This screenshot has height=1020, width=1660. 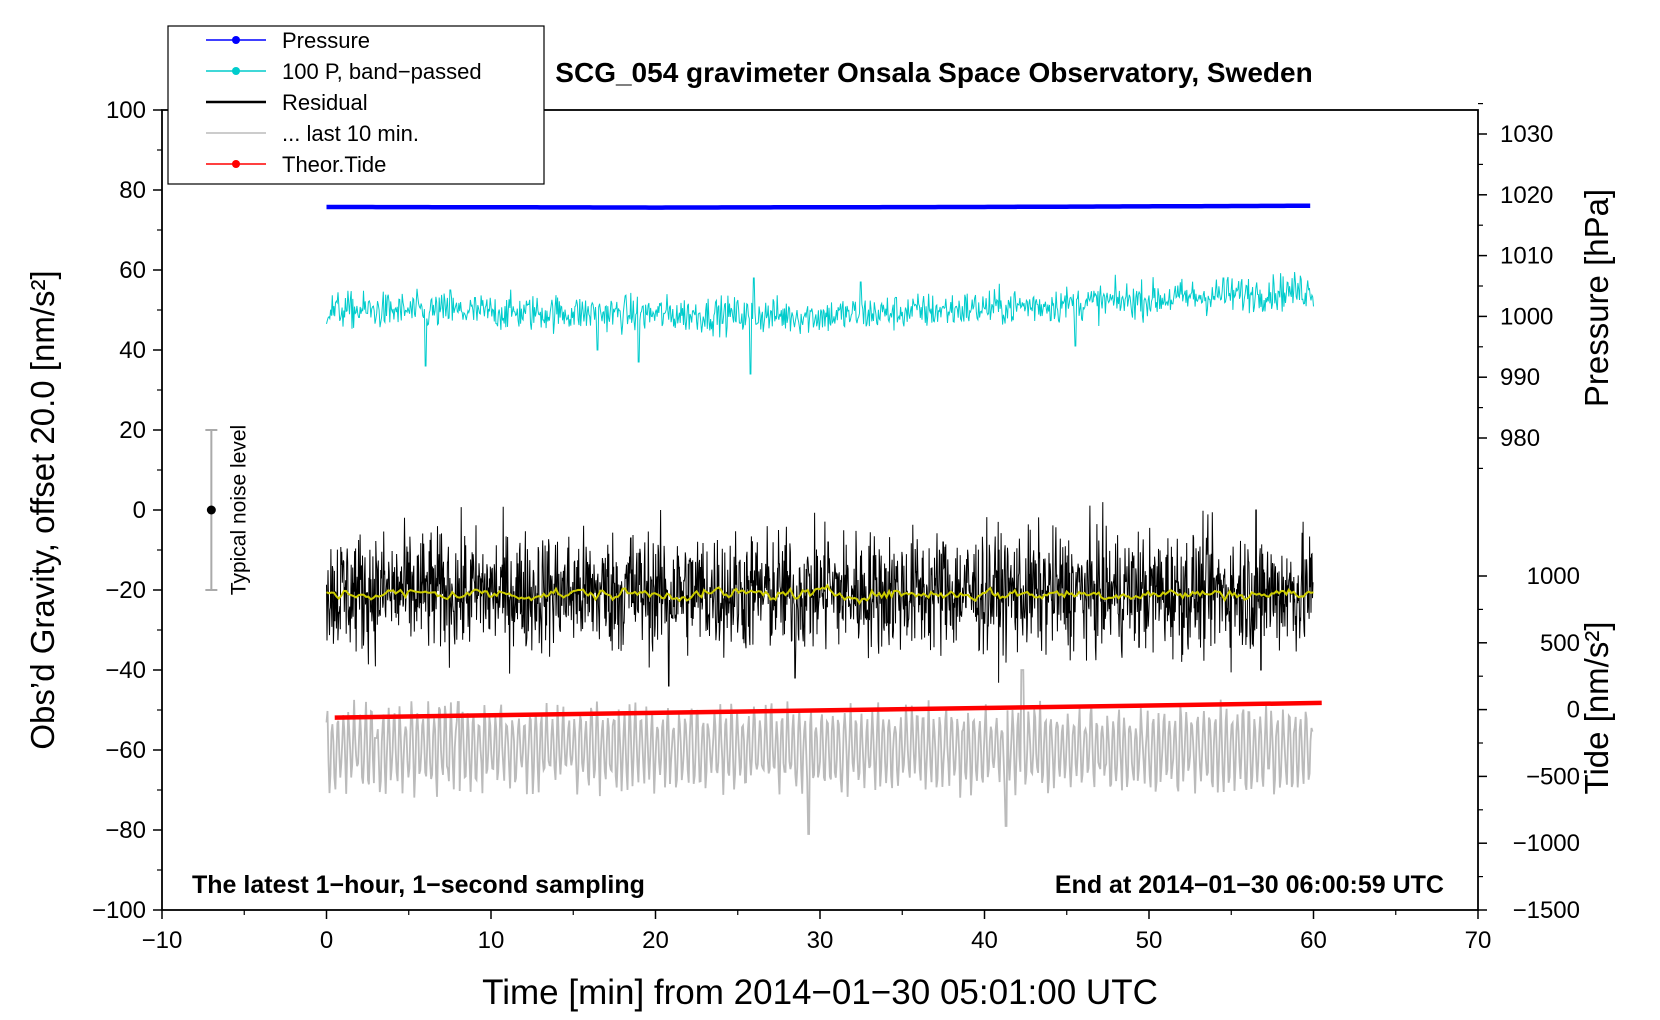 I want to click on legend-label: 100 P, band−passed, so click(x=382, y=71).